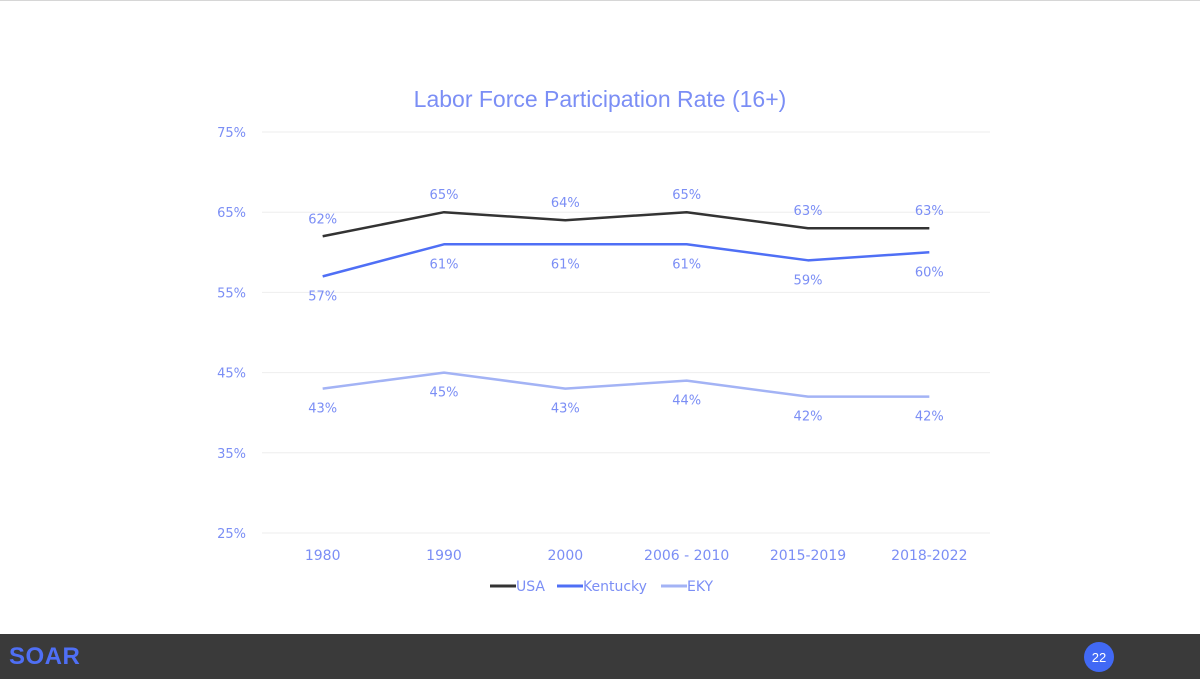 The height and width of the screenshot is (679, 1200). Describe the element at coordinates (700, 587) in the screenshot. I see `legend-label: EKY` at that location.